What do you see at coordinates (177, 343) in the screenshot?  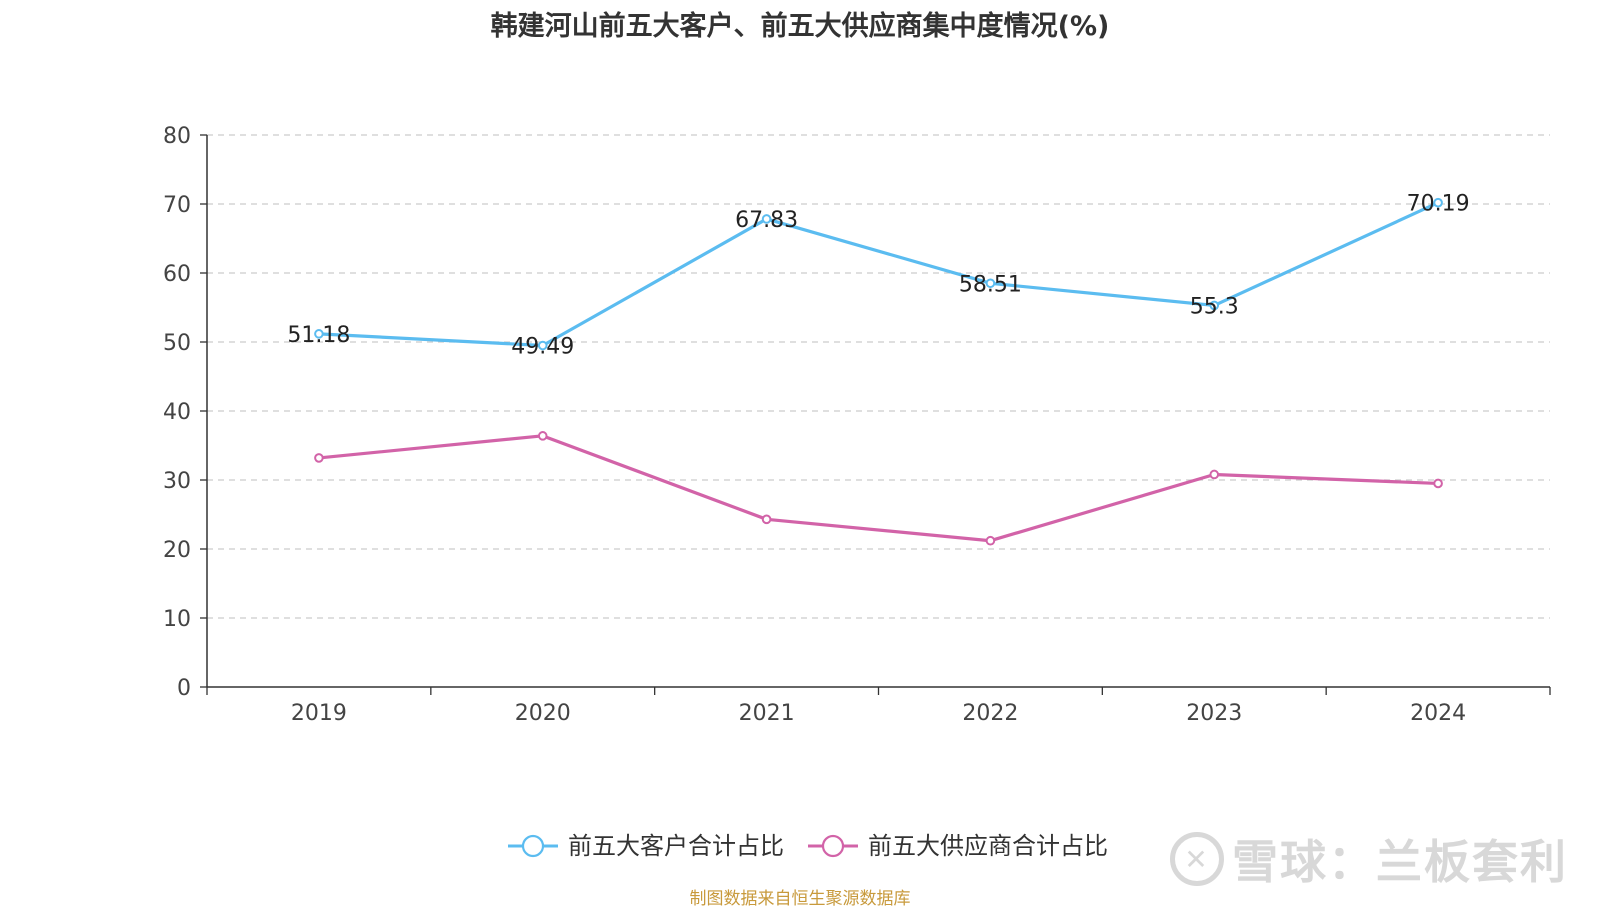 I see `y-tick-label: 50` at bounding box center [177, 343].